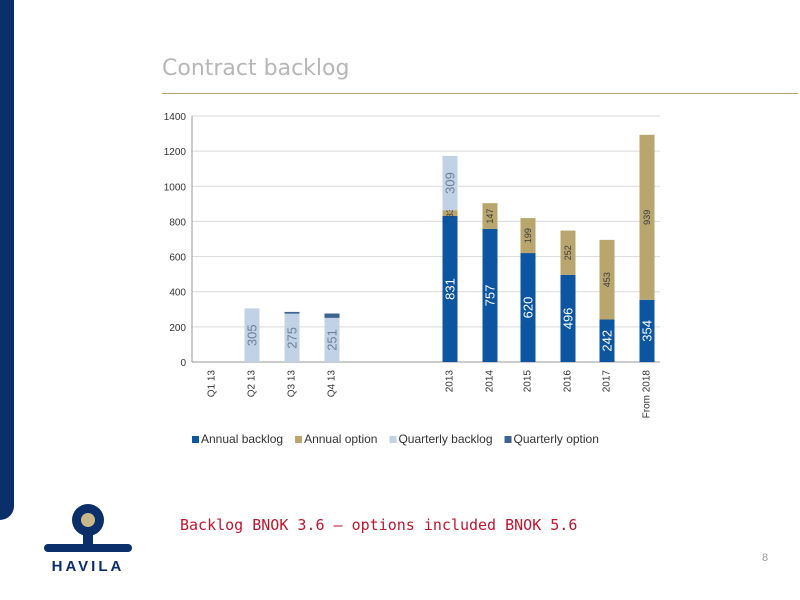 Image resolution: width=800 pixels, height=600 pixels. I want to click on data-label: 309, so click(450, 183).